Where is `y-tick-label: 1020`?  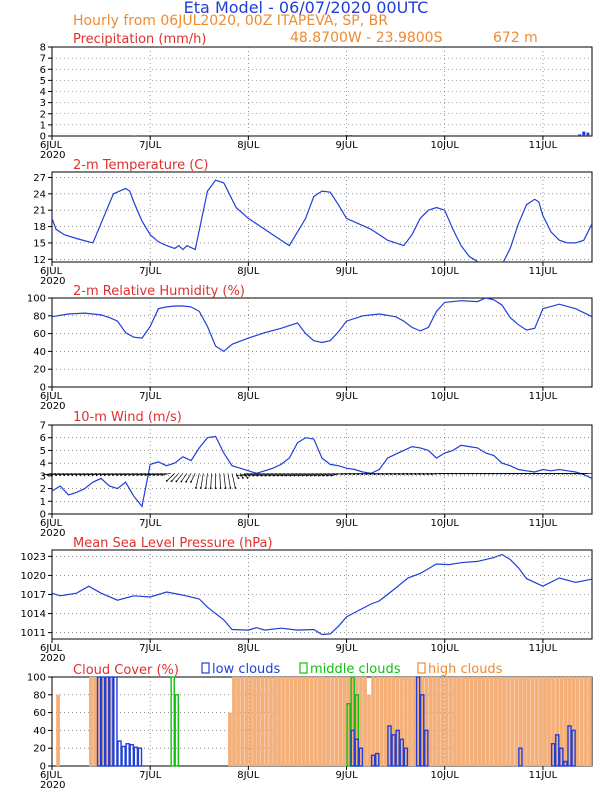
y-tick-label: 1020 is located at coordinates (33, 576).